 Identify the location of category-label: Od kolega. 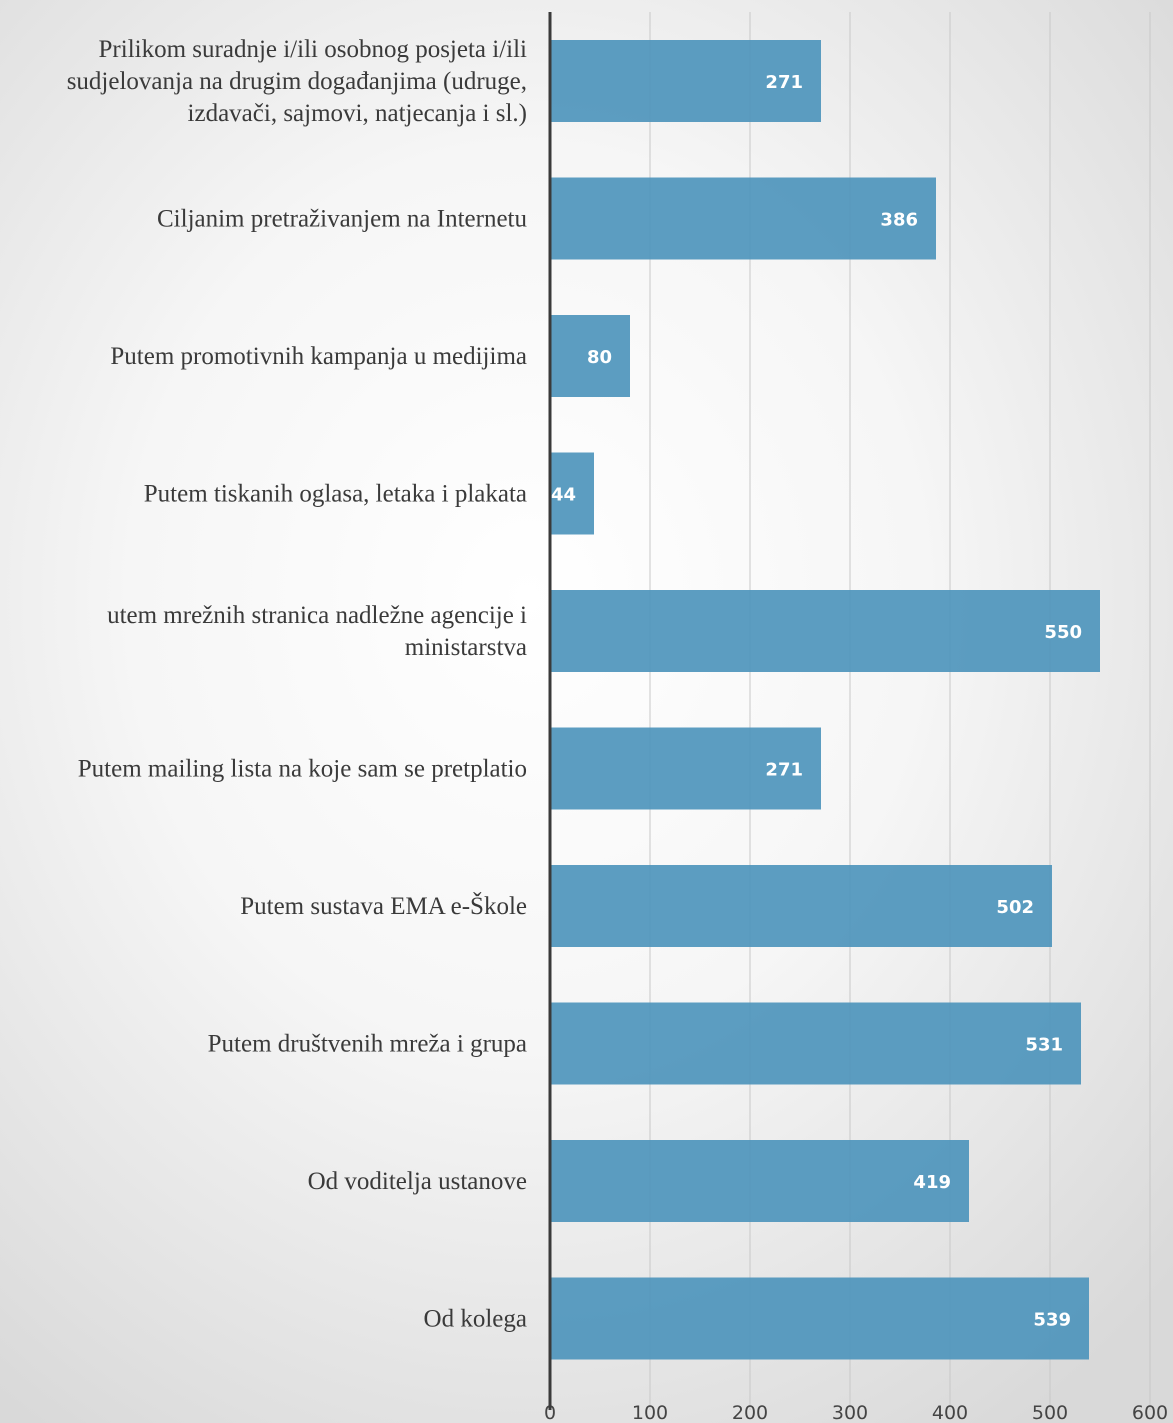
(475, 1319).